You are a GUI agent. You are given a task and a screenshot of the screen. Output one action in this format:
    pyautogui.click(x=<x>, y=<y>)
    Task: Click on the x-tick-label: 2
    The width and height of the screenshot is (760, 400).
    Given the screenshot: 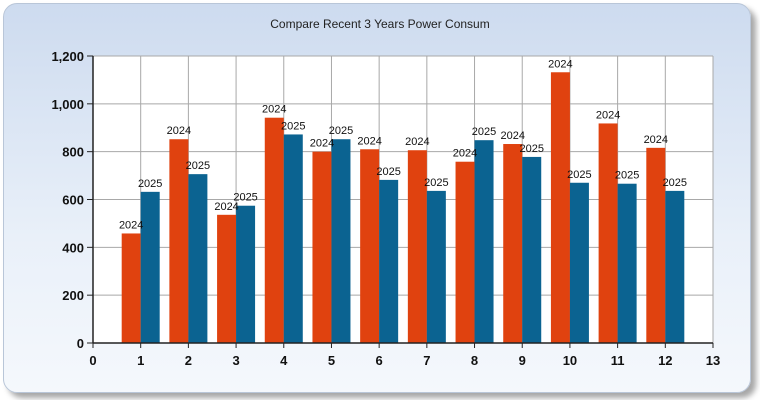 What is the action you would take?
    pyautogui.click(x=188, y=360)
    